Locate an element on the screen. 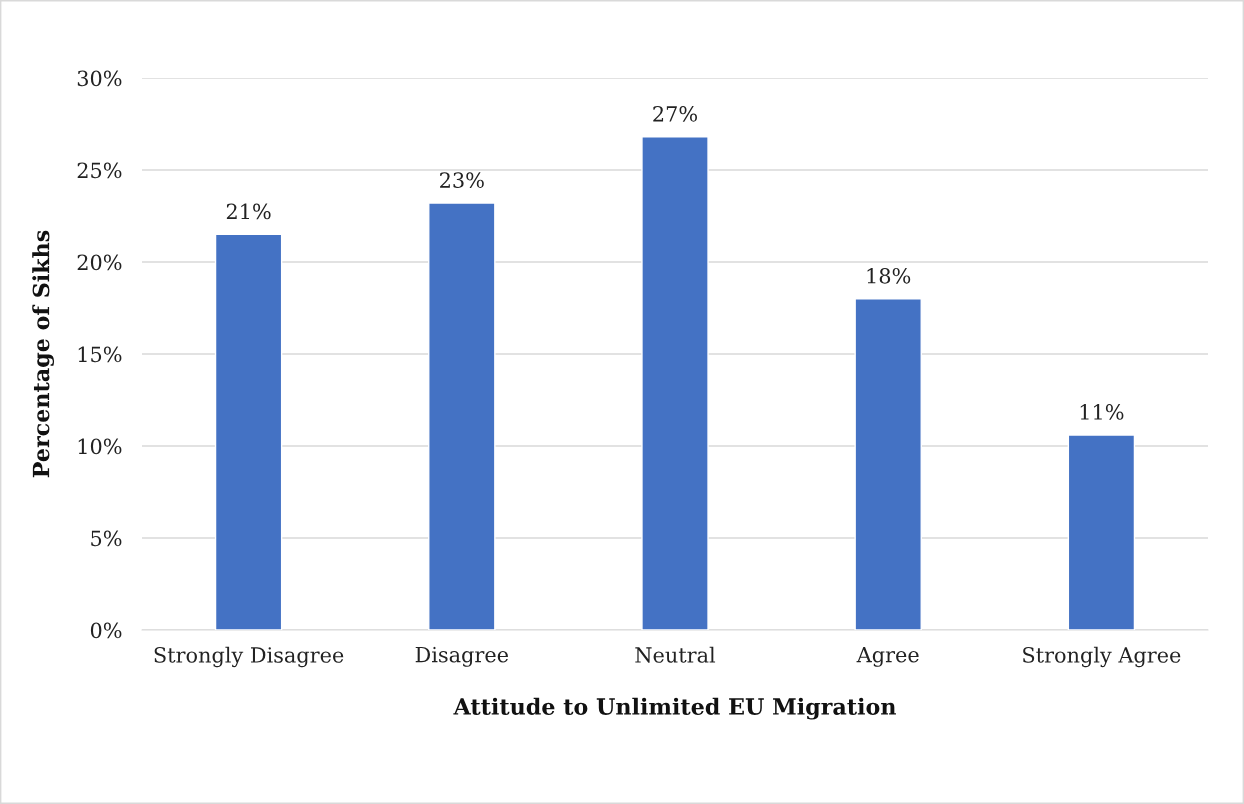  y-tick-label: 0% is located at coordinates (106, 630).